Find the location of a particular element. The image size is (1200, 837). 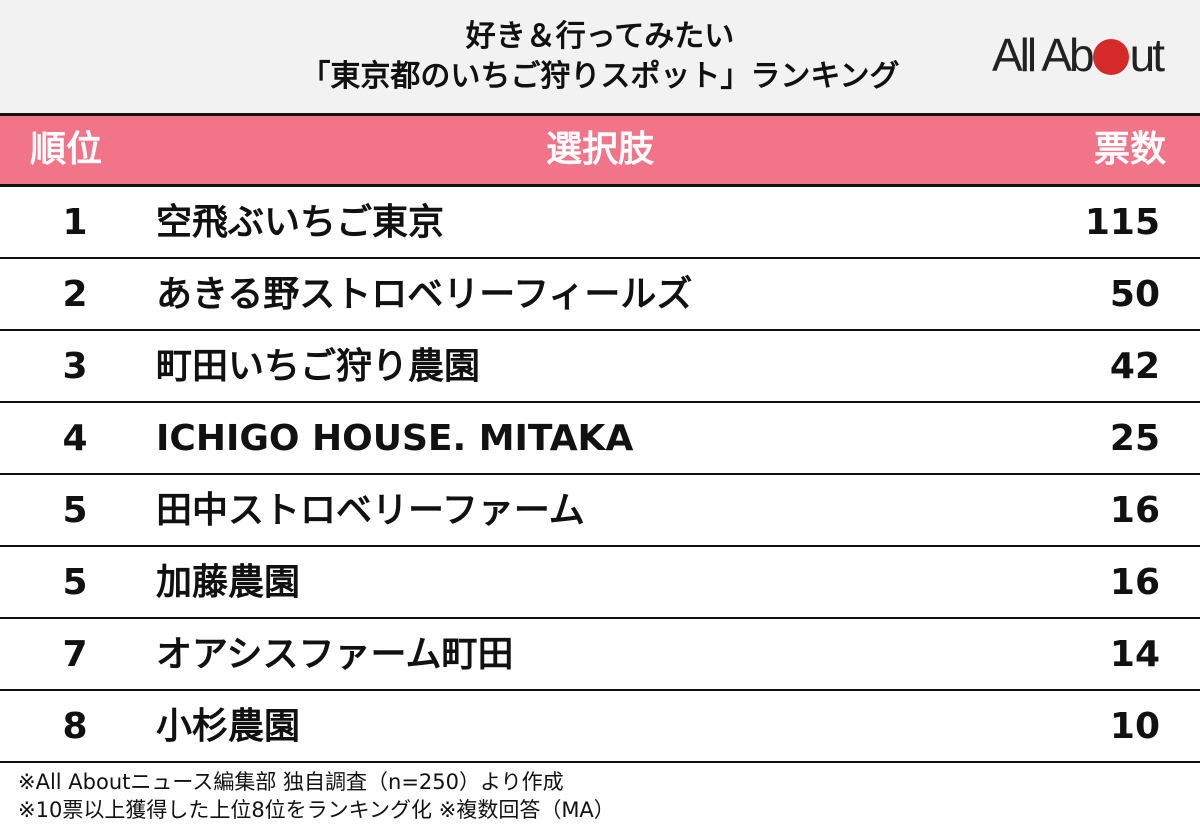

rank-cell: 8 is located at coordinates (75, 726).